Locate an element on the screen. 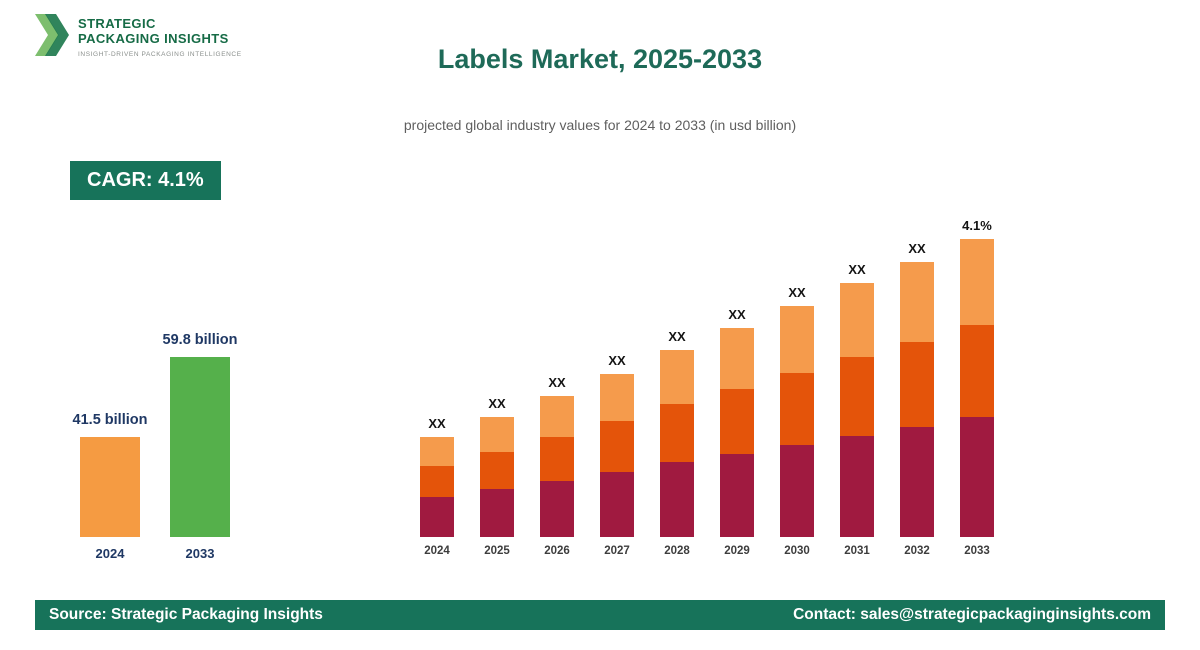 The image size is (1200, 650). bar-value-label: 41.5 billion is located at coordinates (110, 420).